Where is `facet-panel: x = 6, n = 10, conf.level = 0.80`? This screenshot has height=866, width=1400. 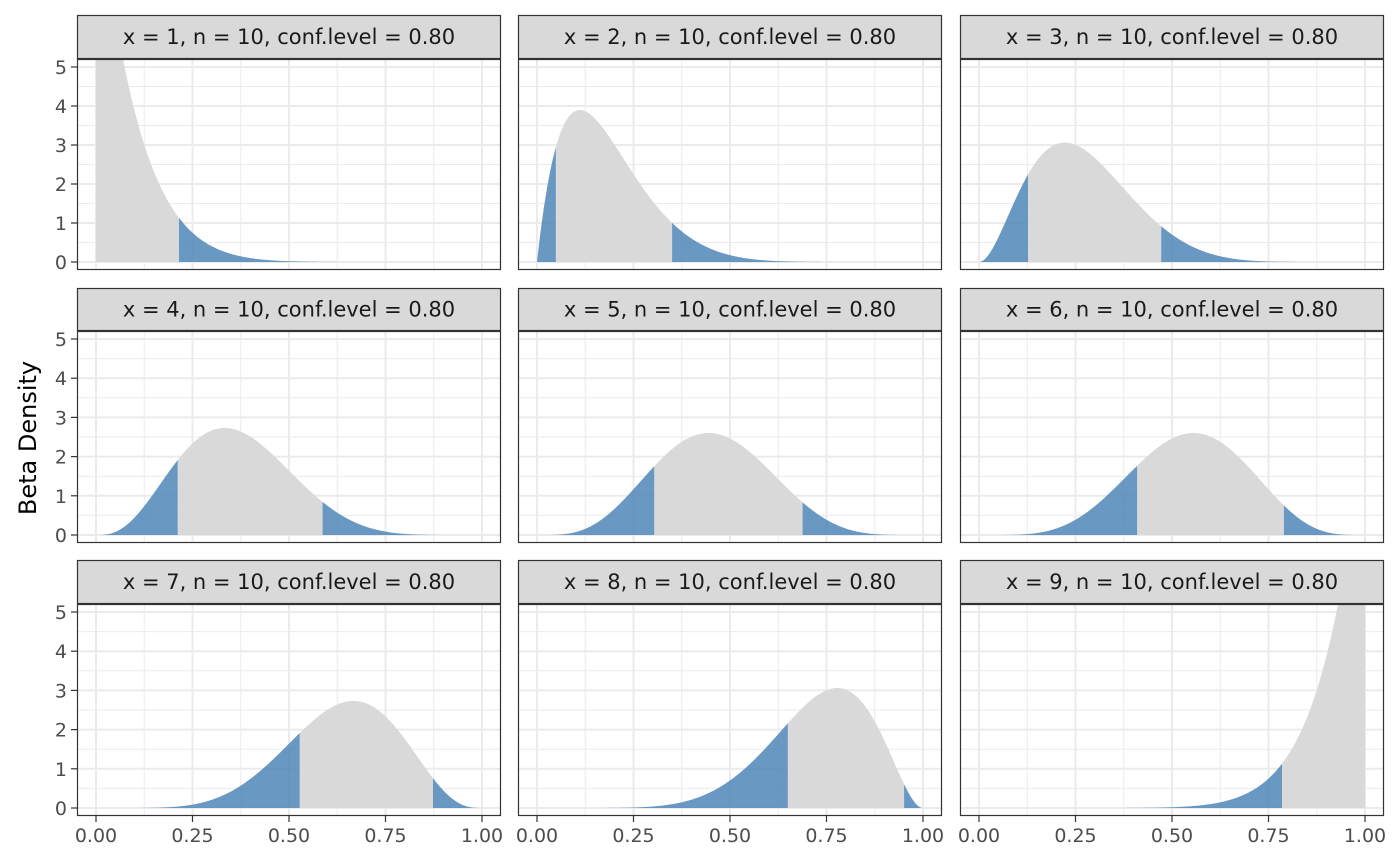 facet-panel: x = 6, n = 10, conf.level = 0.80 is located at coordinates (1172, 415).